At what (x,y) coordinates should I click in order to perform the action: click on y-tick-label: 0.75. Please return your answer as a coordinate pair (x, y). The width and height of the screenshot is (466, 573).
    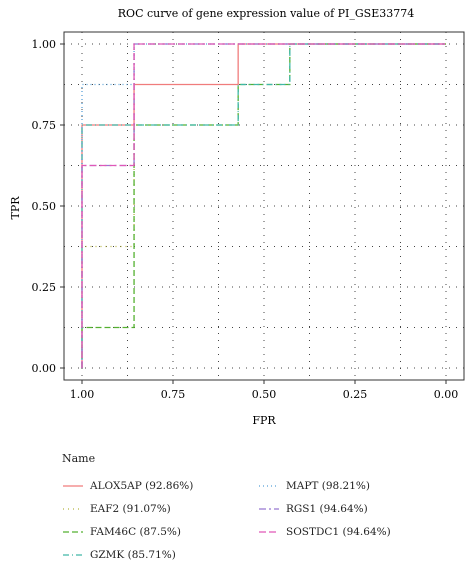
    Looking at the image, I should click on (44, 125).